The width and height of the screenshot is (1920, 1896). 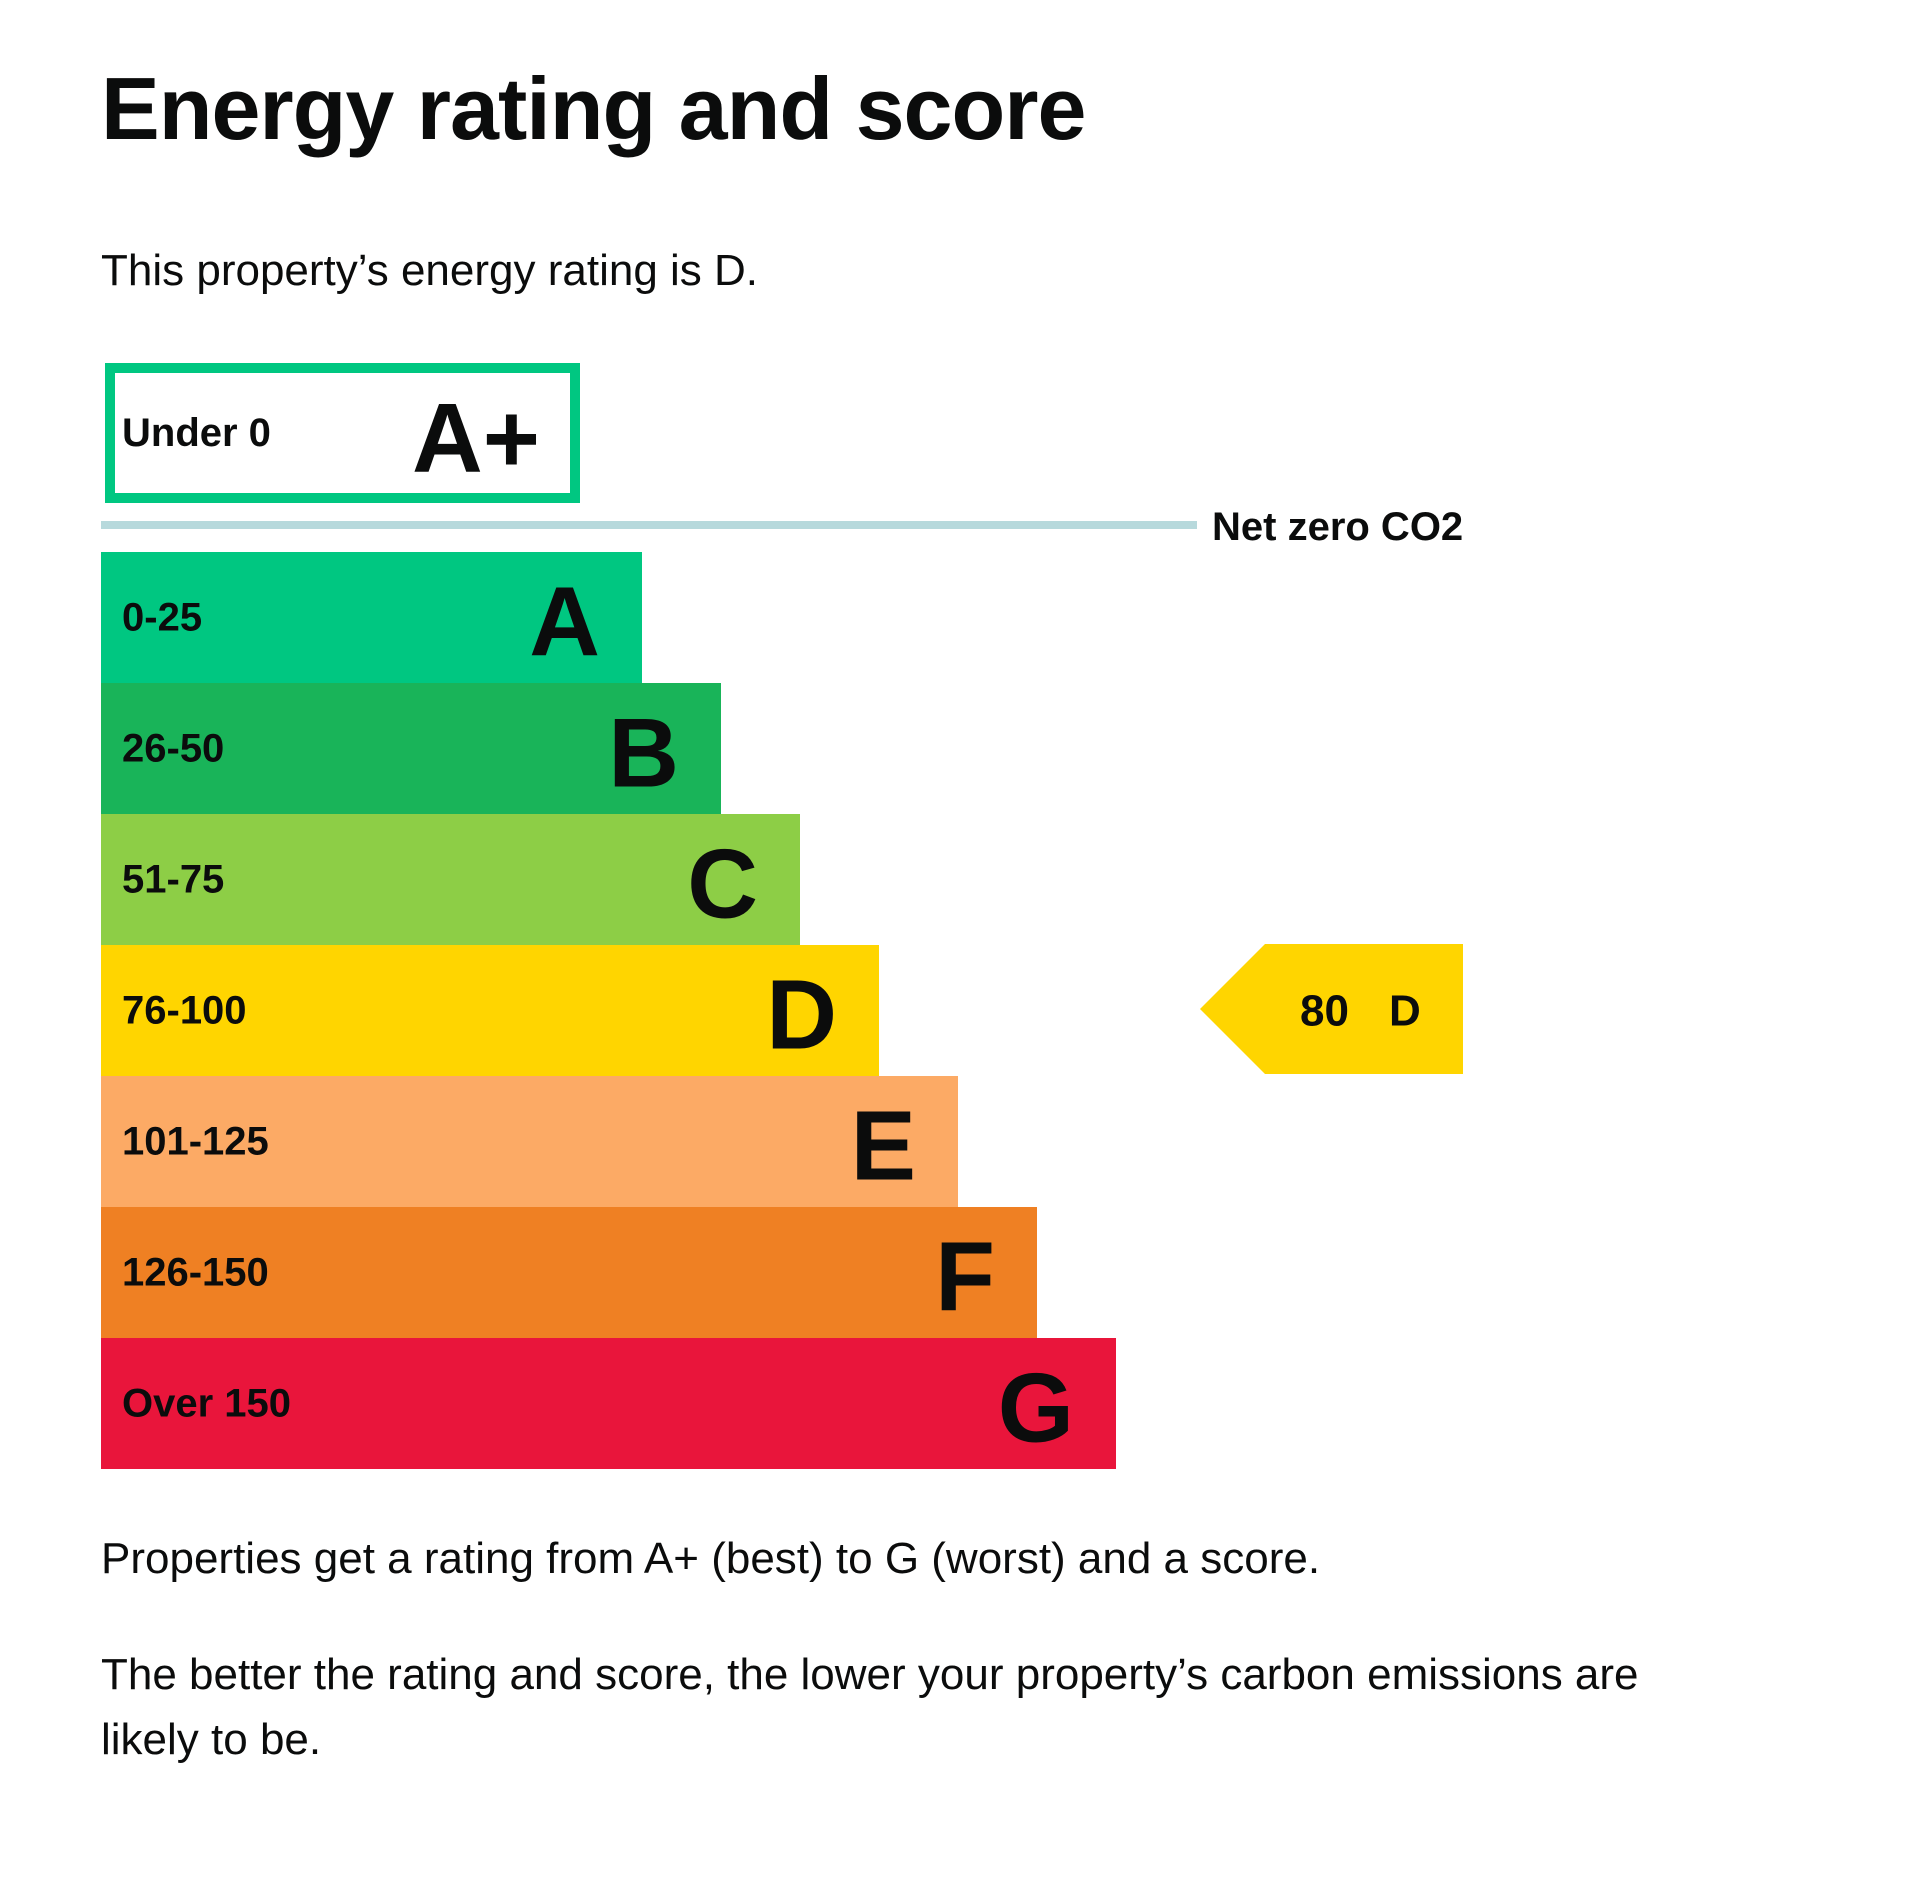 What do you see at coordinates (430, 270) in the screenshot?
I see `intro: This property’s energy rating is D.` at bounding box center [430, 270].